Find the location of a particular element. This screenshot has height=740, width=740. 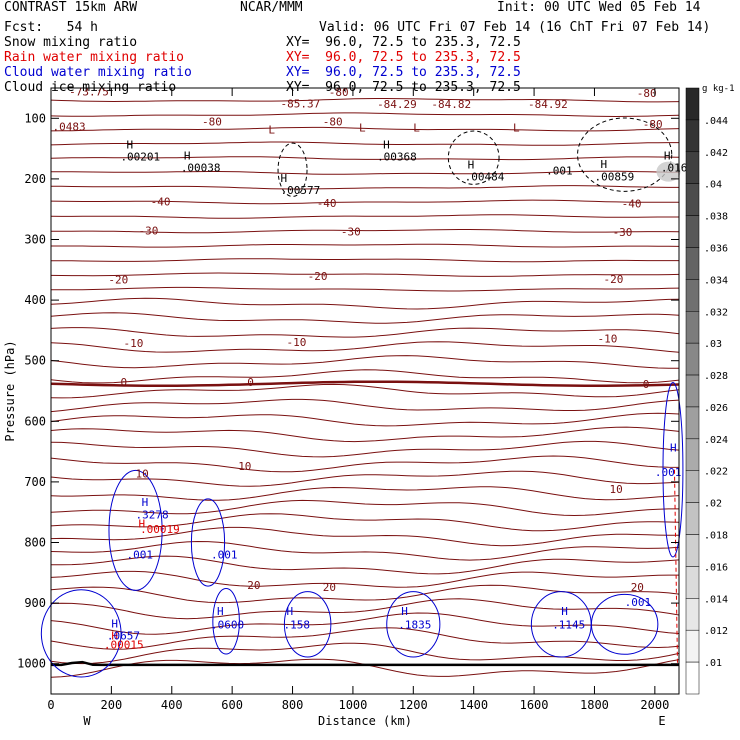

chart-center: NCAR/MMM is located at coordinates (271, 7).